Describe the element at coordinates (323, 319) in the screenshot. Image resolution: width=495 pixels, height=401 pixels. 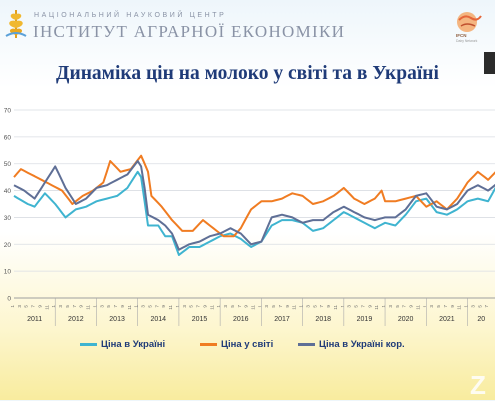
I see `year-label: 2018` at that location.